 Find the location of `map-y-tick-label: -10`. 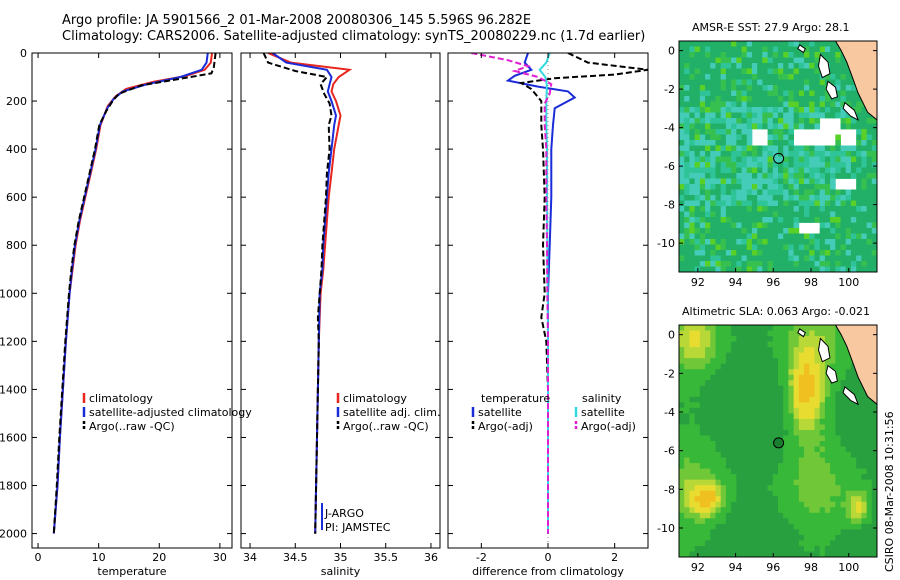

map-y-tick-label: -10 is located at coordinates (666, 243).